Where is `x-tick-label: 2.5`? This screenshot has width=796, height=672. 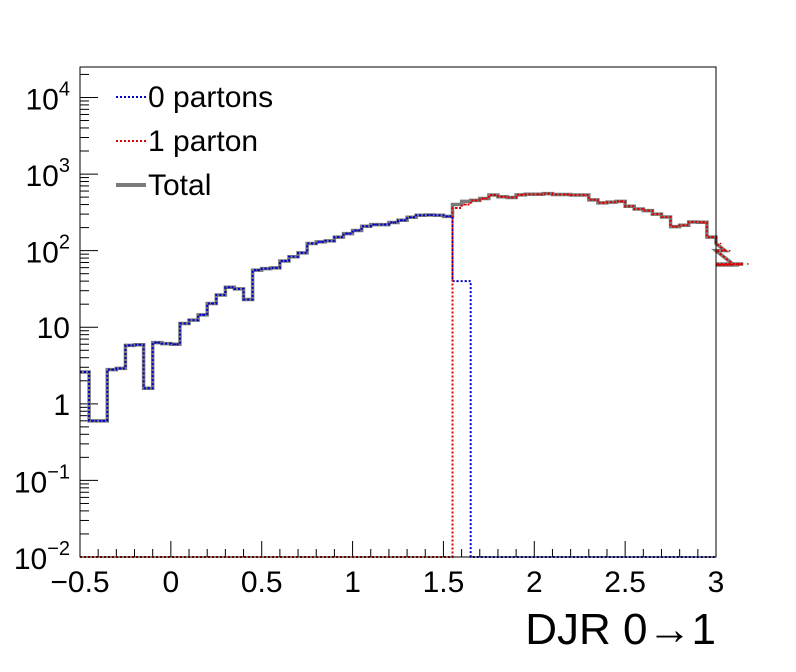
x-tick-label: 2.5 is located at coordinates (625, 582).